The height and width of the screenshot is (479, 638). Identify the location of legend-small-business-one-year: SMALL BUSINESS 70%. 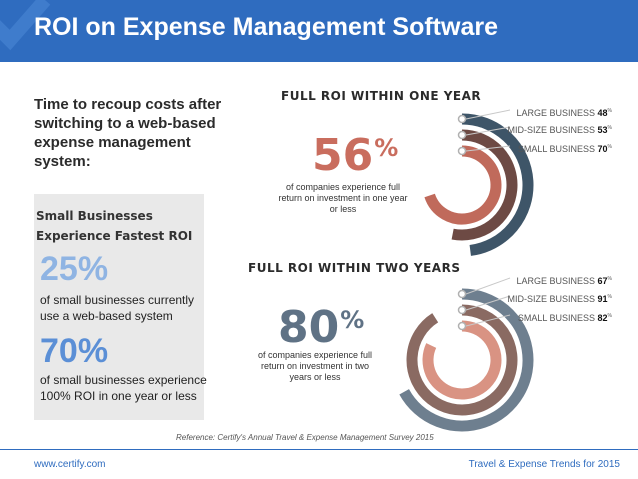
(565, 149).